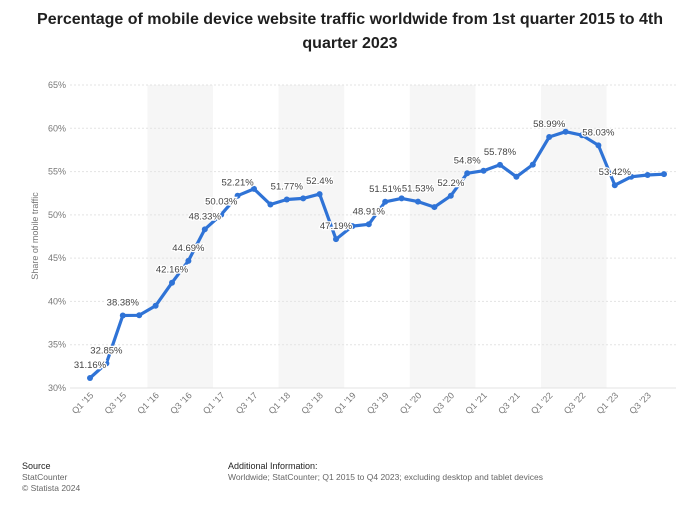 The image size is (700, 520). What do you see at coordinates (280, 403) in the screenshot?
I see `x-tick-label: Q1 '18` at bounding box center [280, 403].